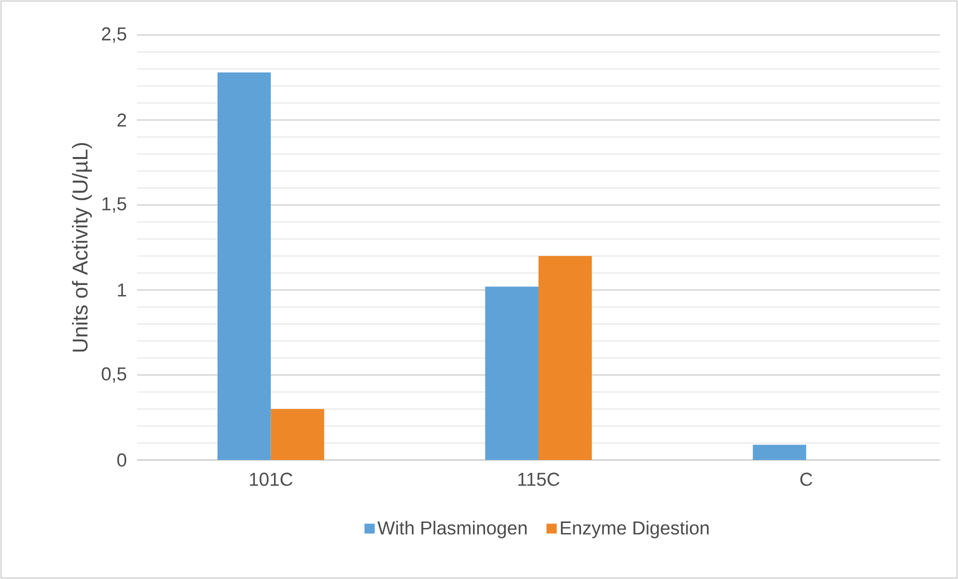  What do you see at coordinates (122, 290) in the screenshot?
I see `y-tick-label: 1` at bounding box center [122, 290].